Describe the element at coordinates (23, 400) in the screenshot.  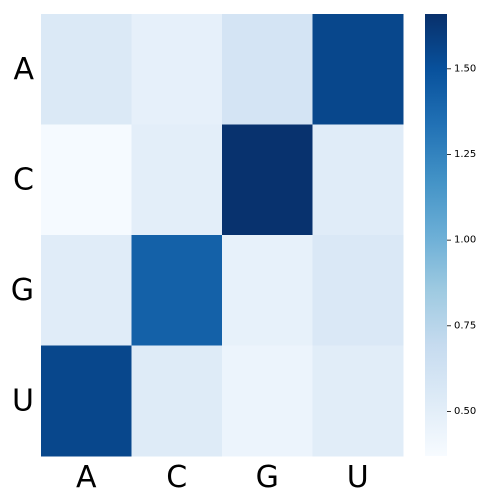
I see `row-label-U: U` at that location.